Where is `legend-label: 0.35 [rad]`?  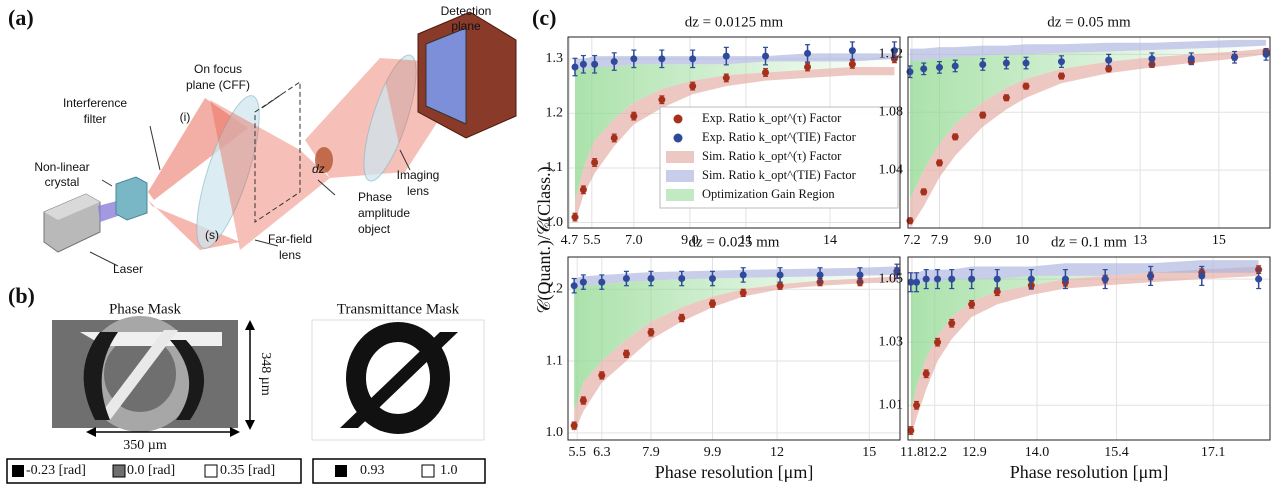 legend-label: 0.35 [rad] is located at coordinates (247, 470).